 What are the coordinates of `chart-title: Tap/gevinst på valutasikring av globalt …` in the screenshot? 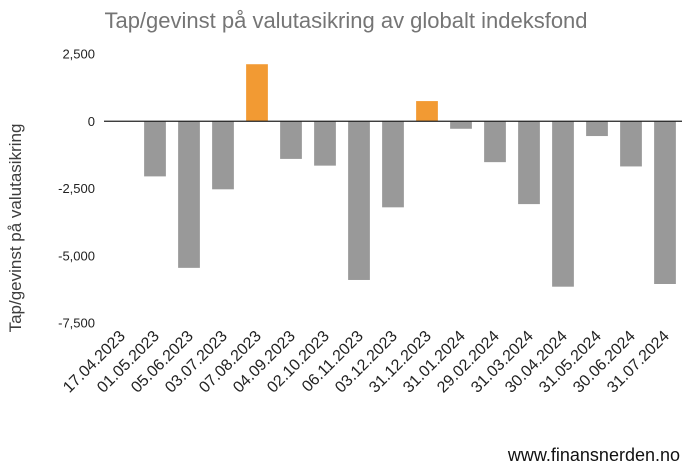 It's located at (345, 20).